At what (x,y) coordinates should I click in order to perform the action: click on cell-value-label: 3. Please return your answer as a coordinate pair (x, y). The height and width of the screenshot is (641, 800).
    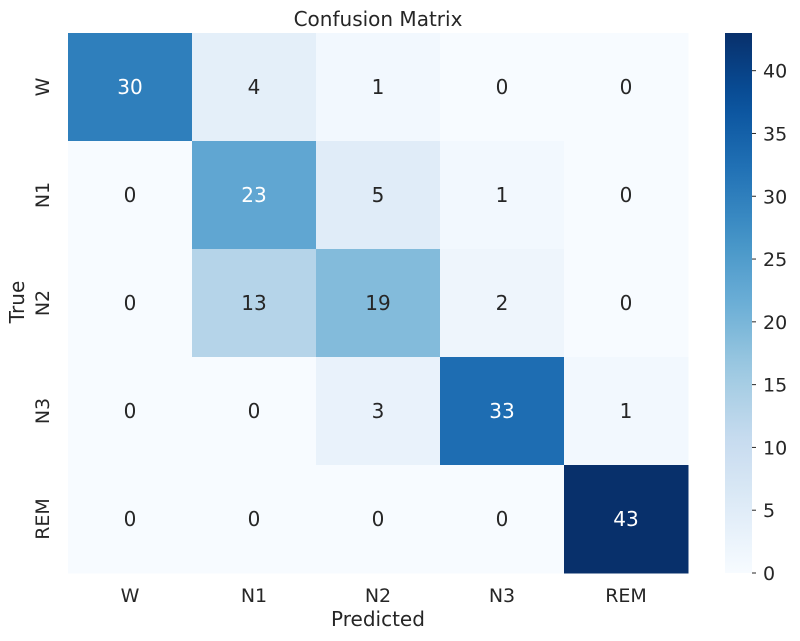
    Looking at the image, I should click on (378, 411).